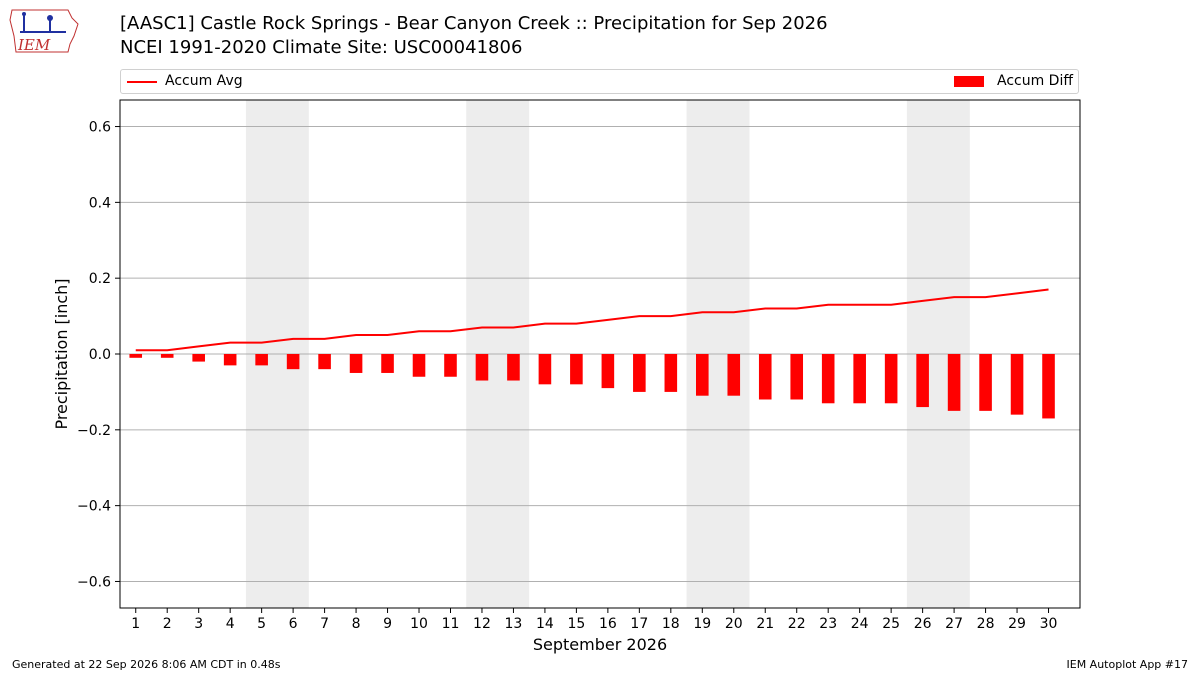 This screenshot has width=1200, height=675. What do you see at coordinates (734, 624) in the screenshot?
I see `x-tick-label: 20` at bounding box center [734, 624].